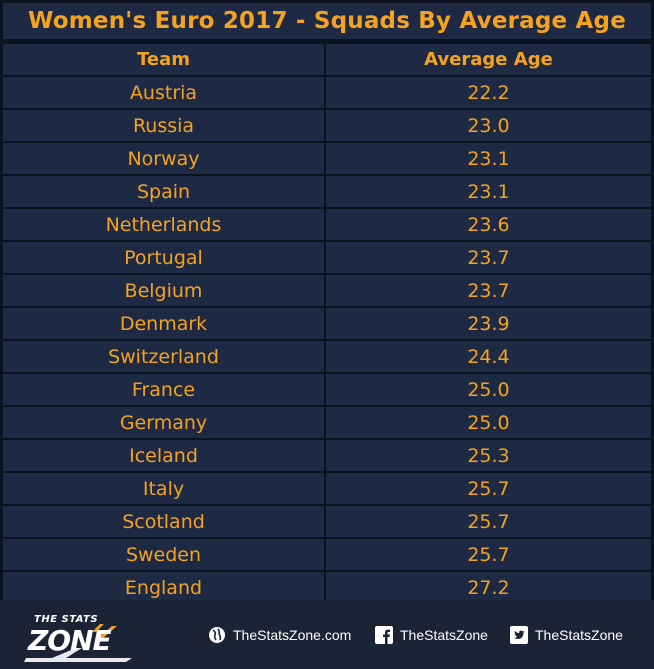 The height and width of the screenshot is (669, 654). Describe the element at coordinates (444, 635) in the screenshot. I see `facebook-label: TheStatsZone` at that location.